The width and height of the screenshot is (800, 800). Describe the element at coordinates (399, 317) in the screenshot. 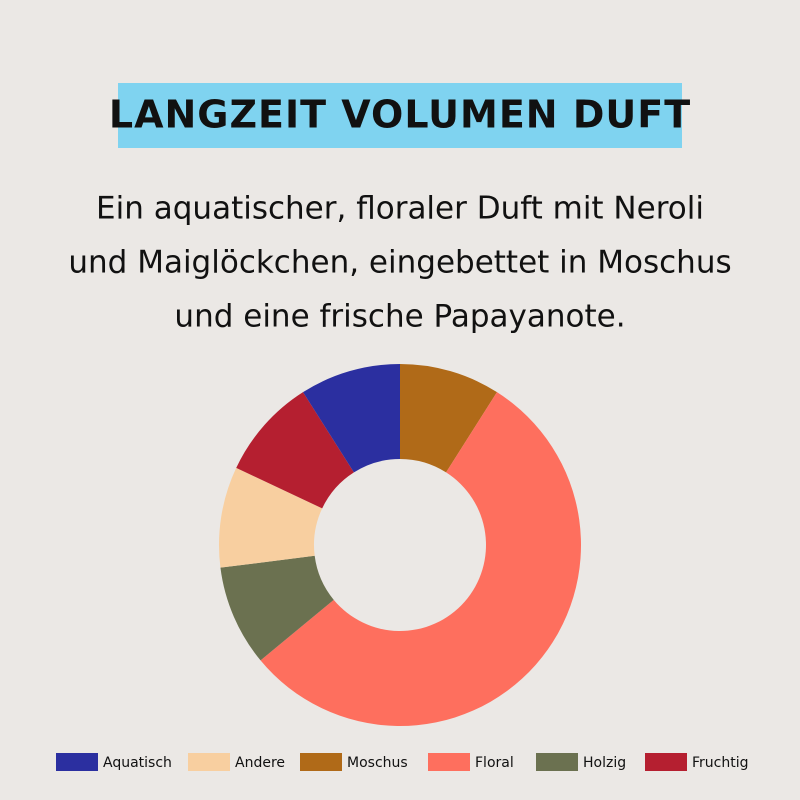

I see `subtitle: und eine frische Papayanote.` at that location.